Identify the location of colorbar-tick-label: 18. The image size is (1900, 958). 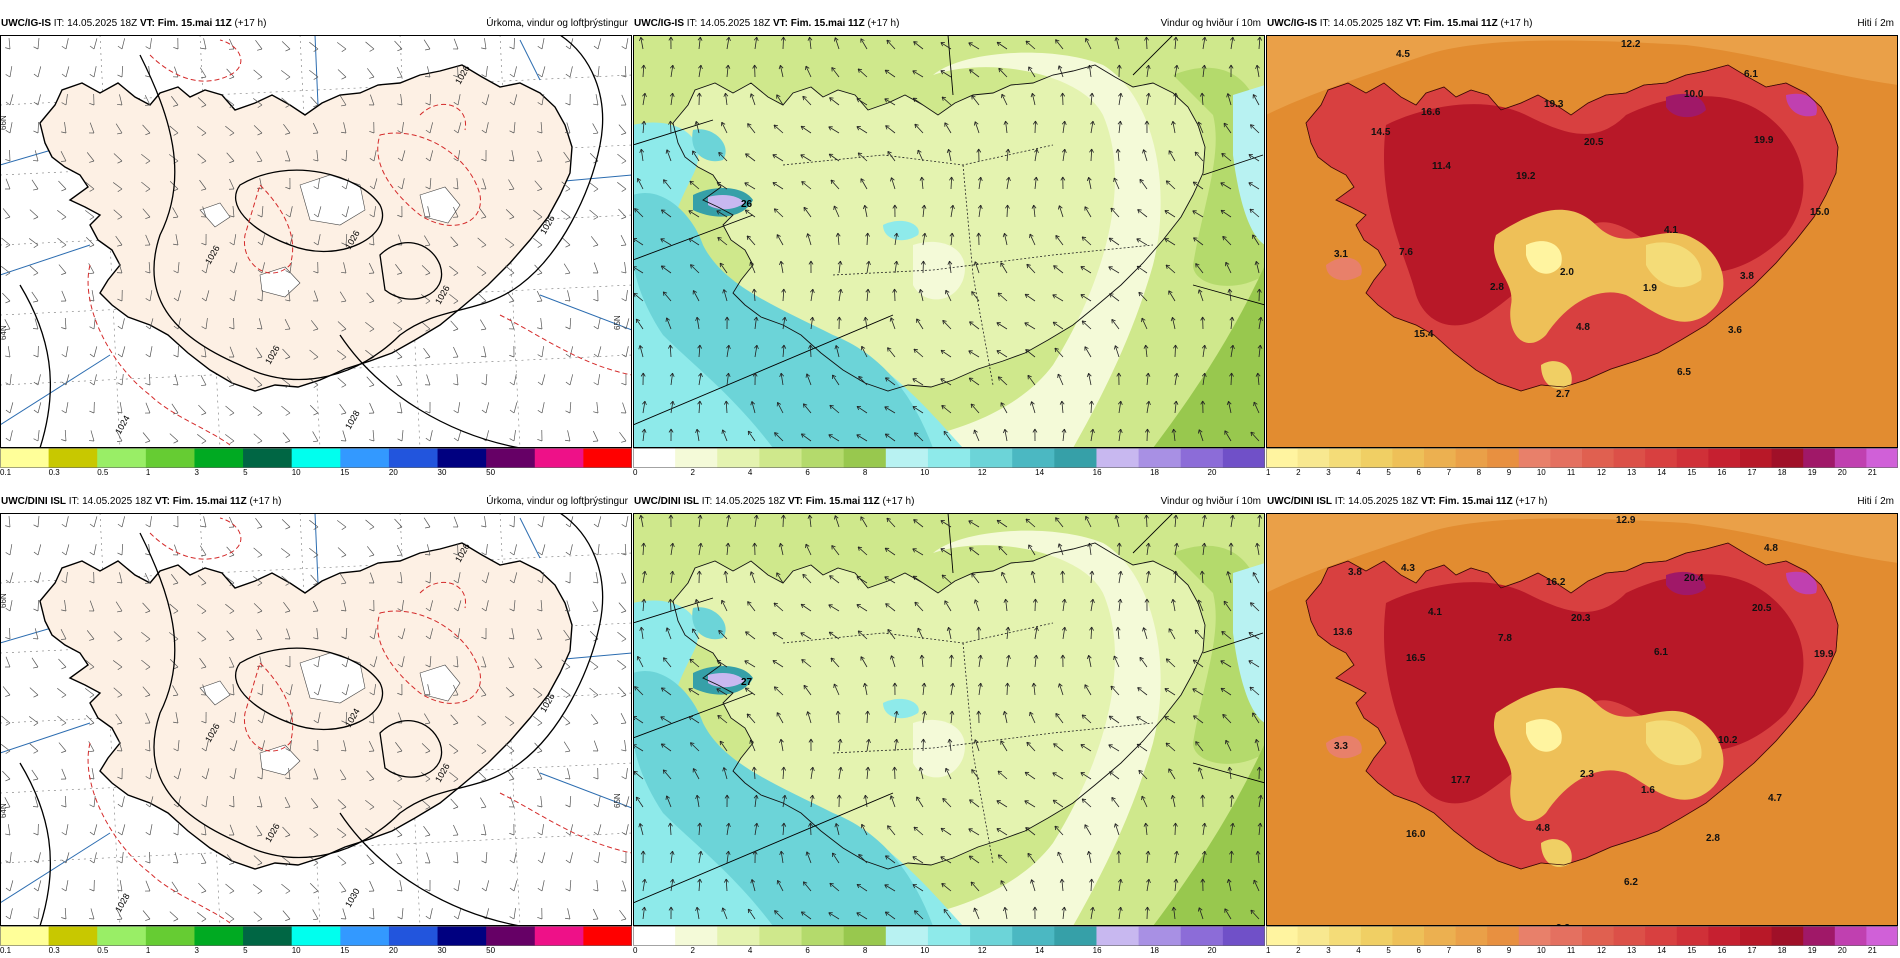
(1154, 950).